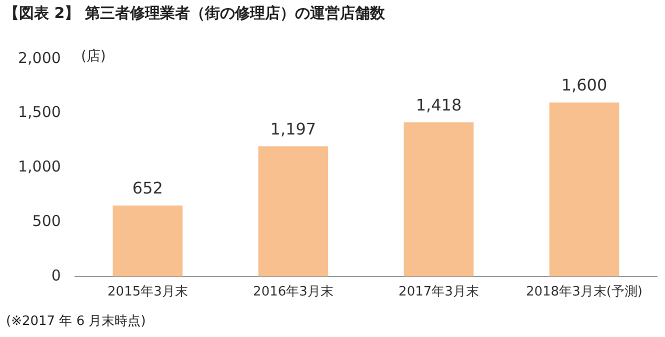 The width and height of the screenshot is (665, 337). I want to click on y-axis-title: (店), so click(93, 56).